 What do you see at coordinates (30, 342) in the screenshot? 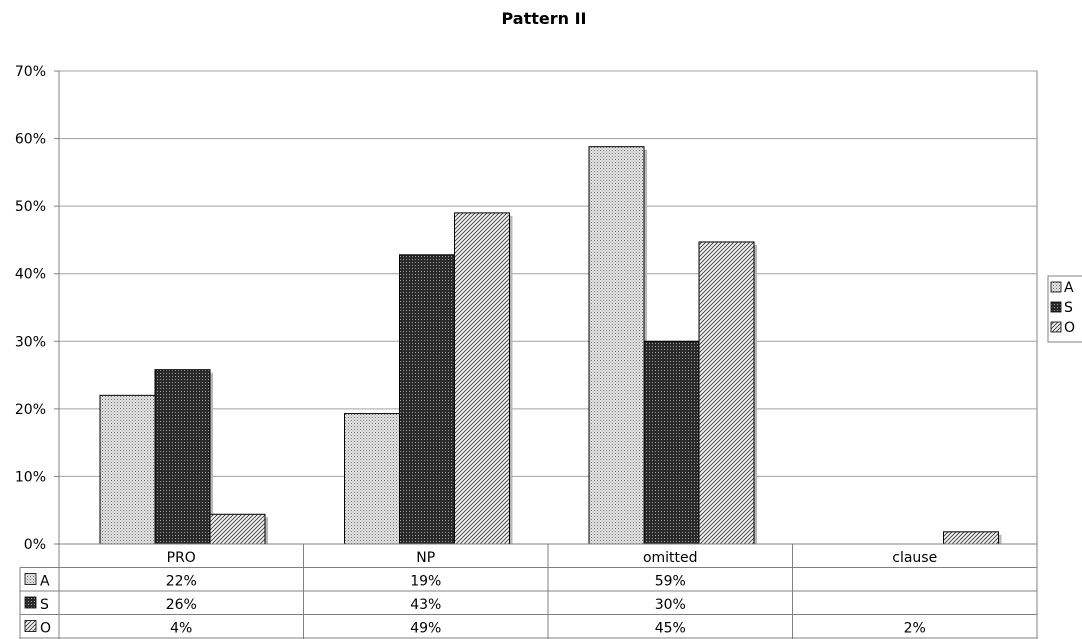
I see `y-tick-label: 30%` at bounding box center [30, 342].